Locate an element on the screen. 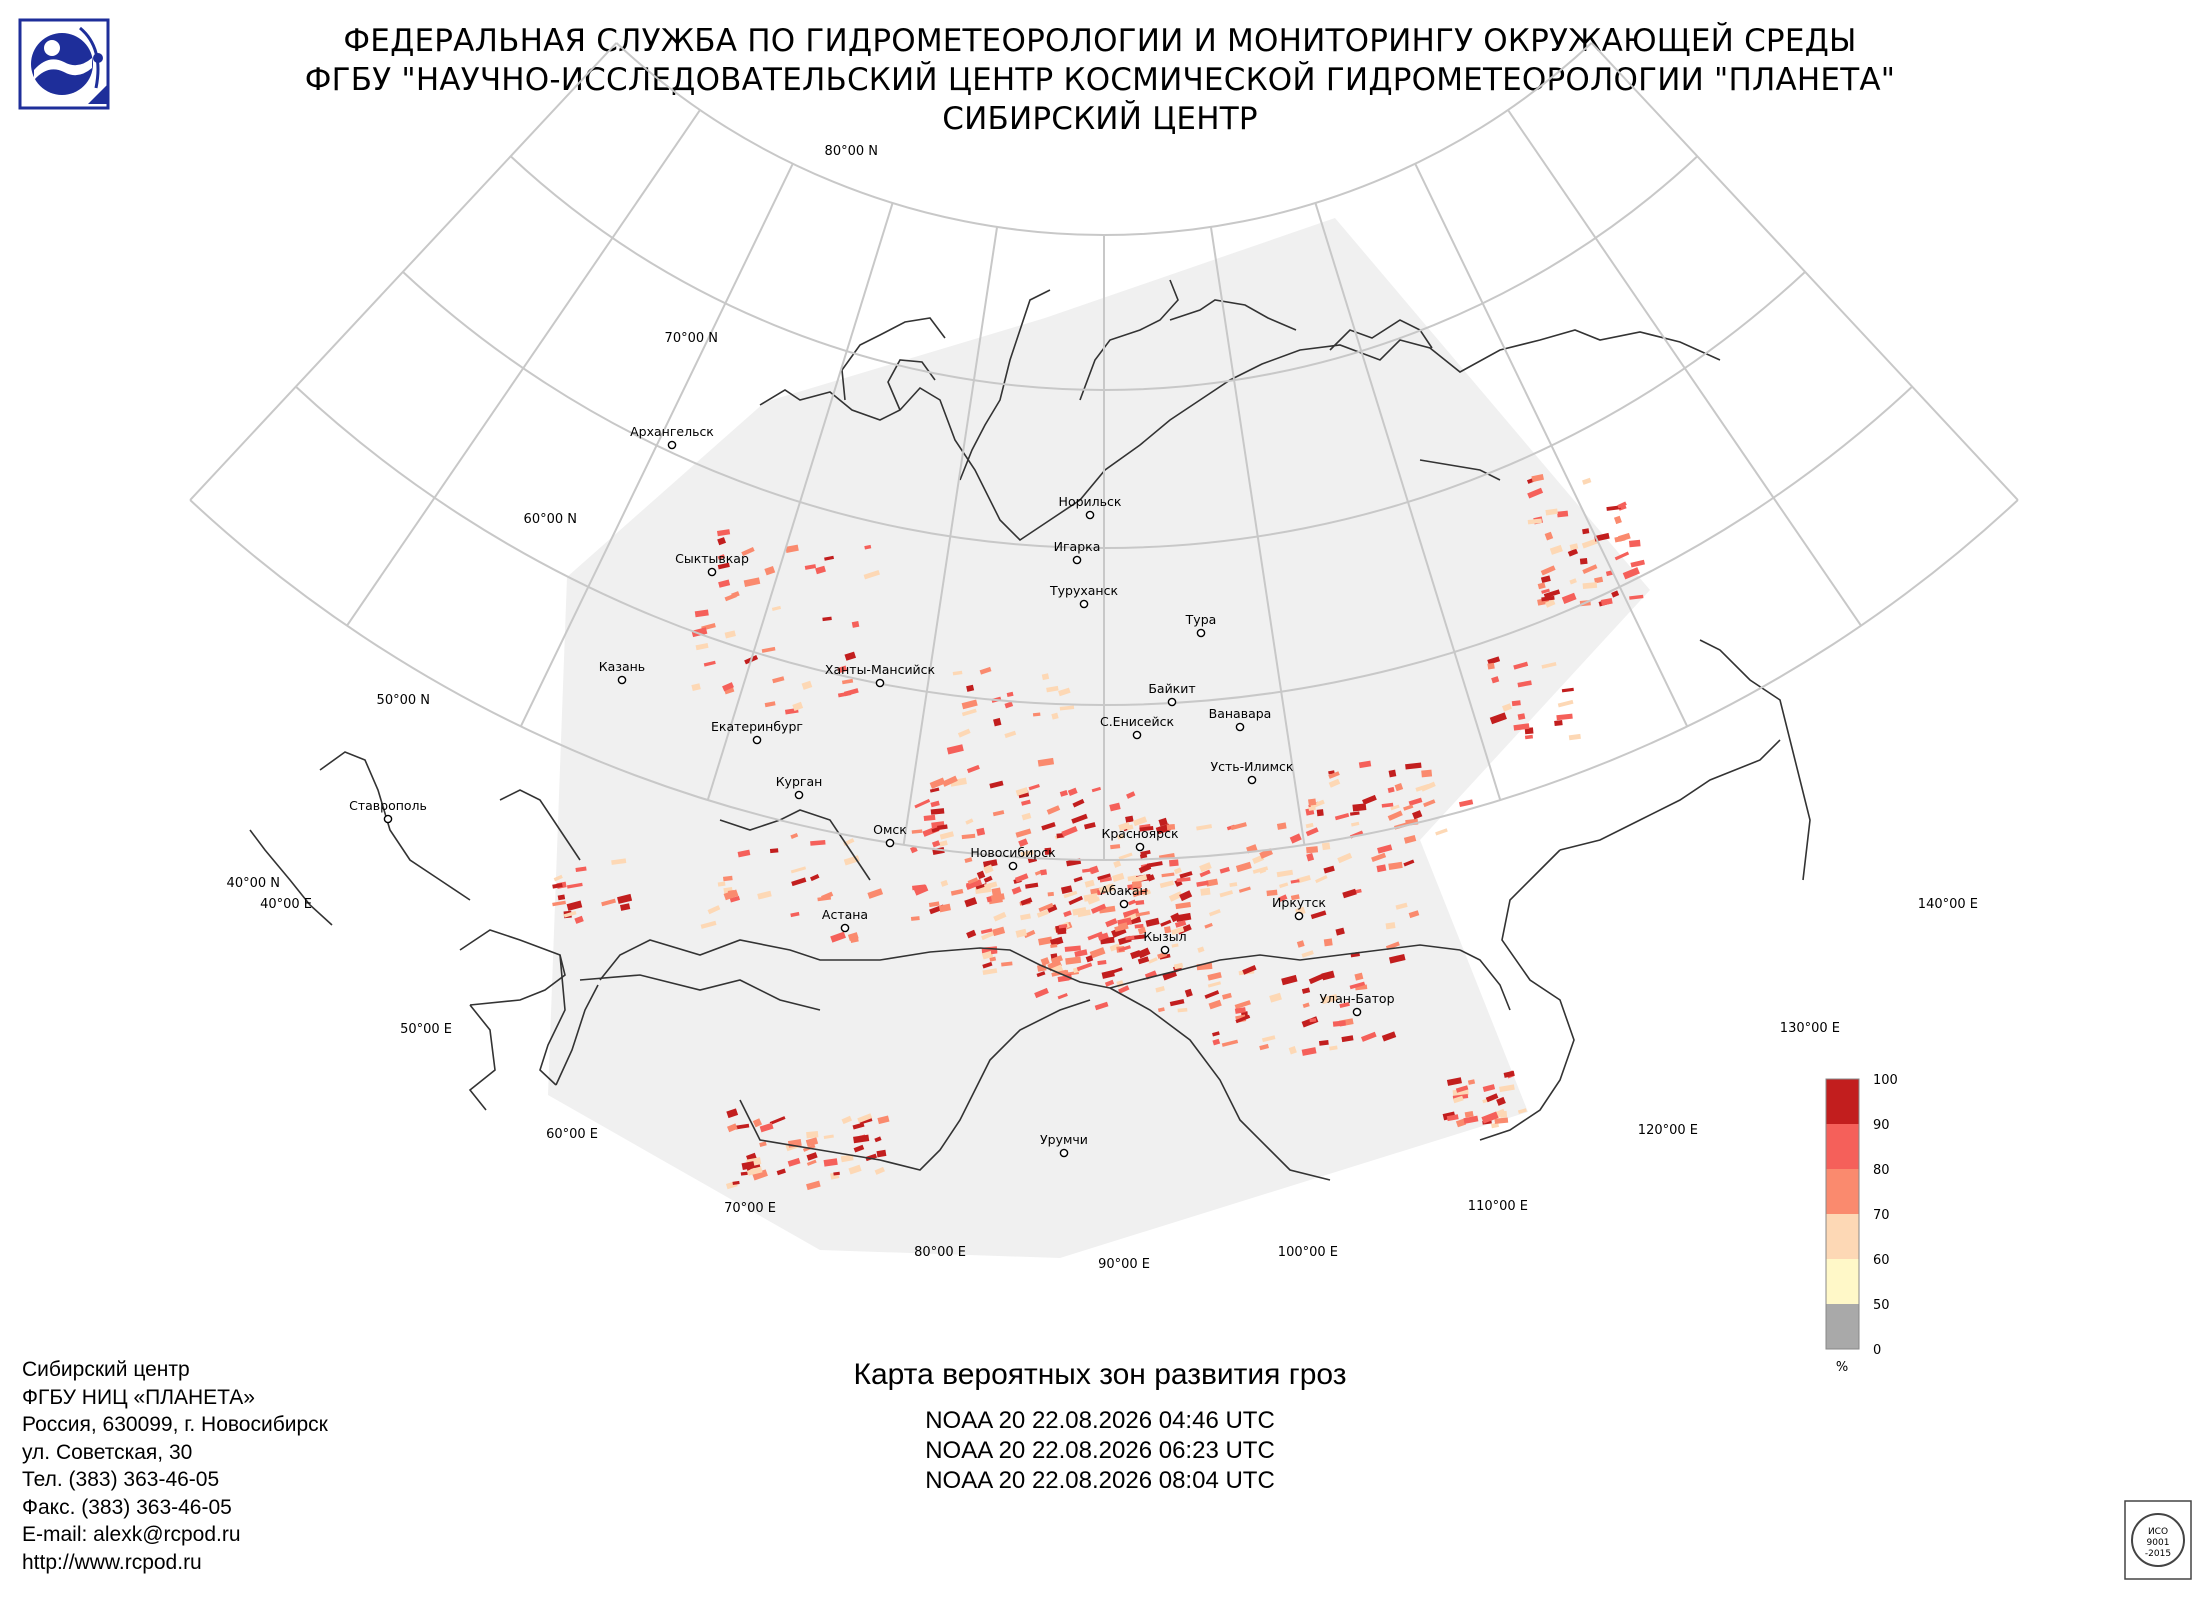 This screenshot has height=1600, width=2200. city-label: Ханты-Мансийск is located at coordinates (880, 669).